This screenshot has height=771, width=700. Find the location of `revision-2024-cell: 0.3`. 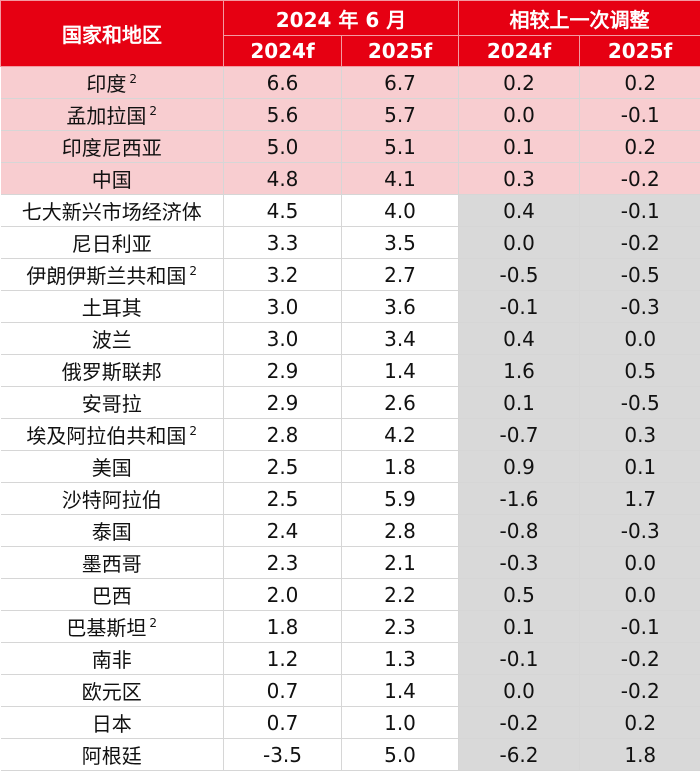

revision-2024-cell: 0.3 is located at coordinates (519, 179).